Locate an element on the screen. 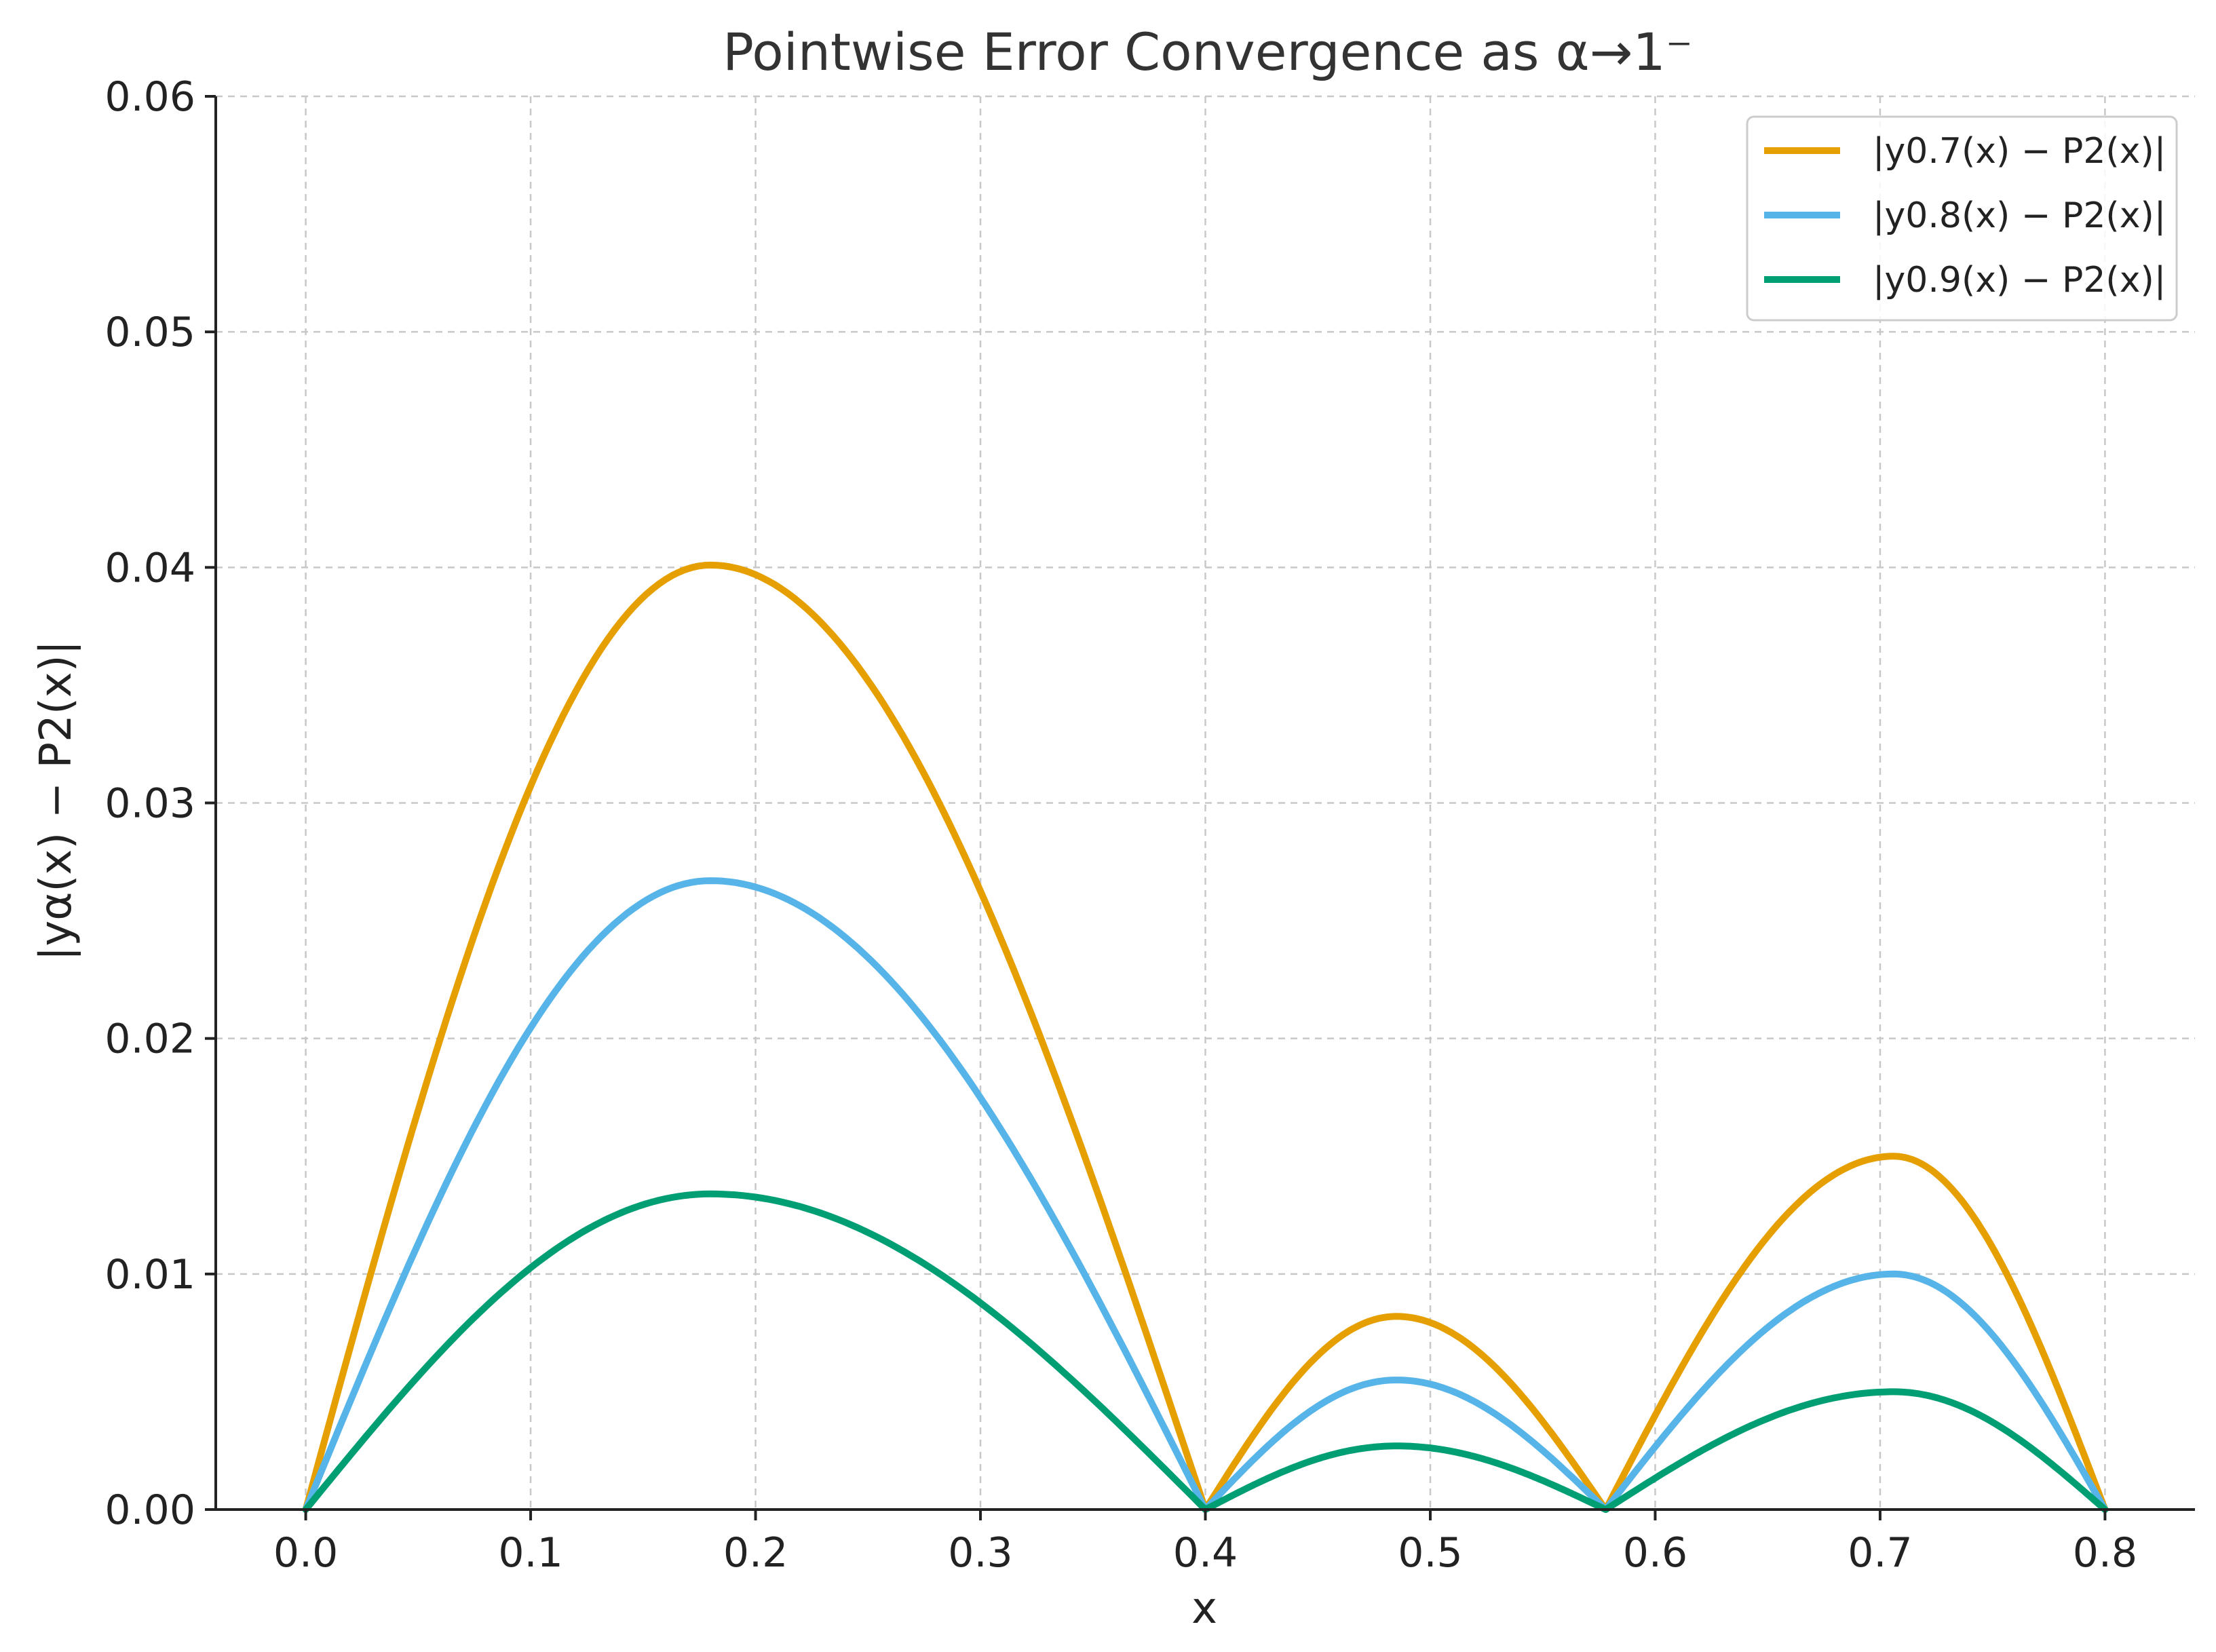  x-tick-label: 0.7 is located at coordinates (1880, 1553).